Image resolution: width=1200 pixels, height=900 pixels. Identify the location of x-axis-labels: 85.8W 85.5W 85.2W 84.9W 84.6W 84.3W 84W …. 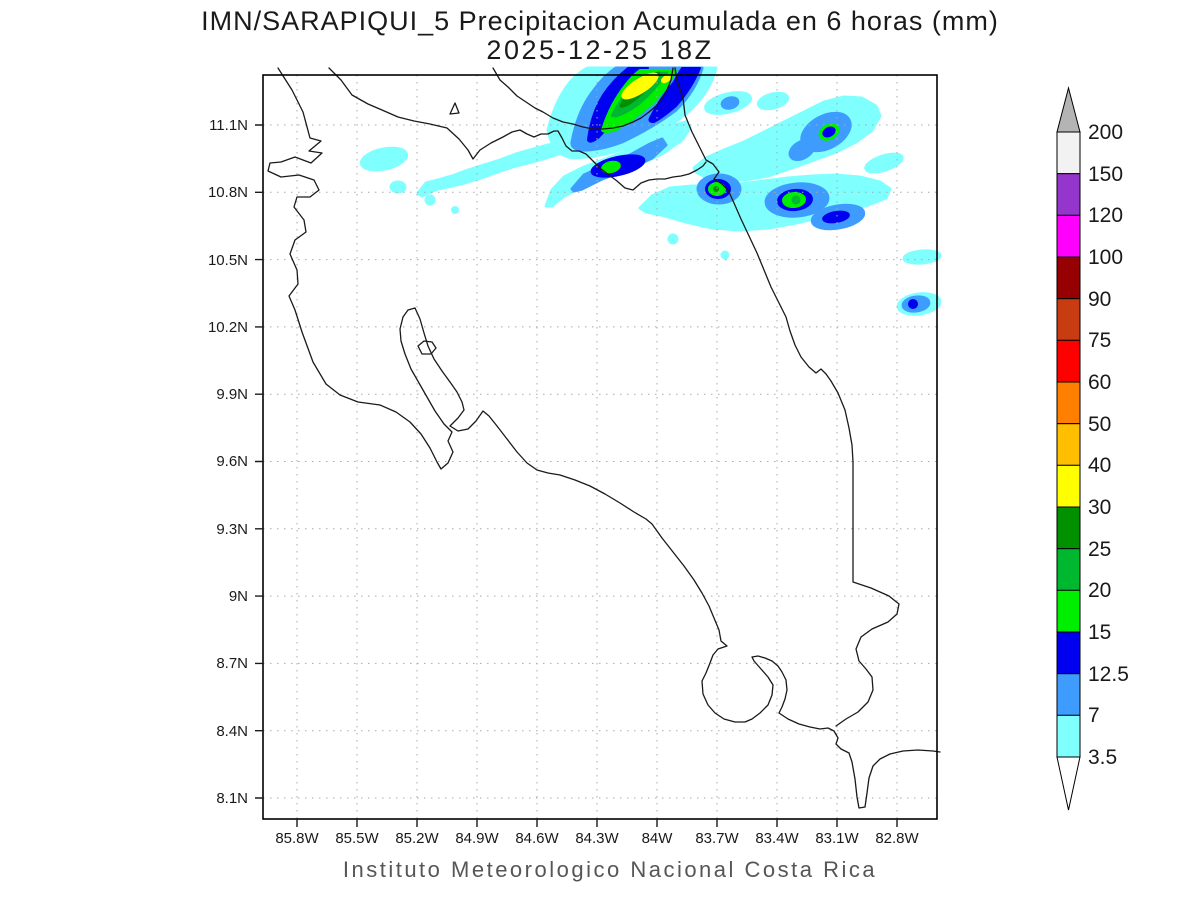
(597, 838).